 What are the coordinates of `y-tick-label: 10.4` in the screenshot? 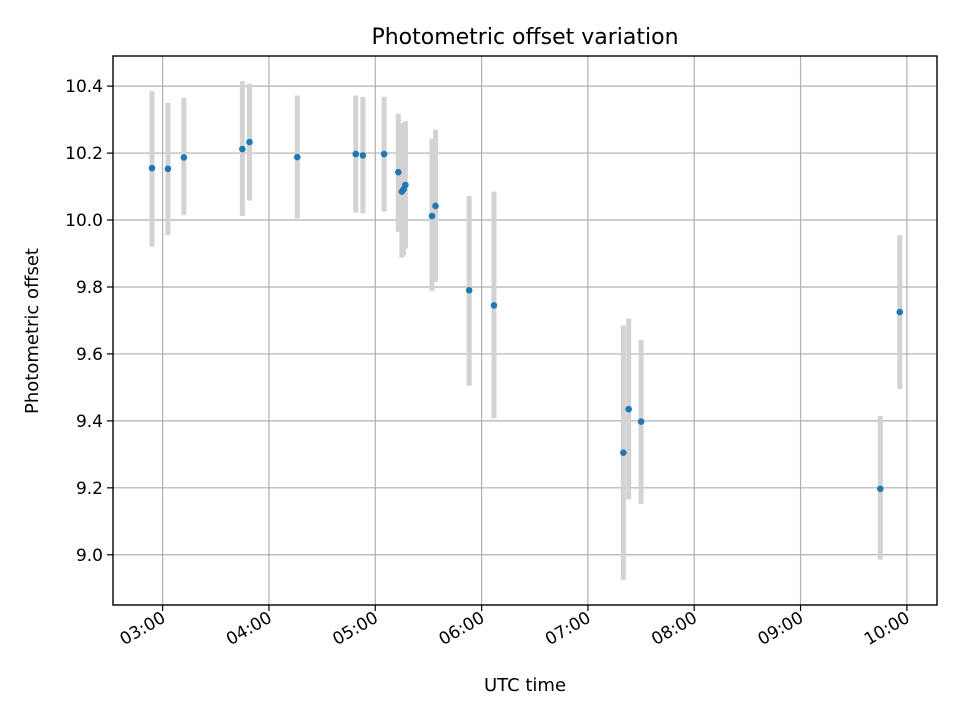 It's located at (84, 87).